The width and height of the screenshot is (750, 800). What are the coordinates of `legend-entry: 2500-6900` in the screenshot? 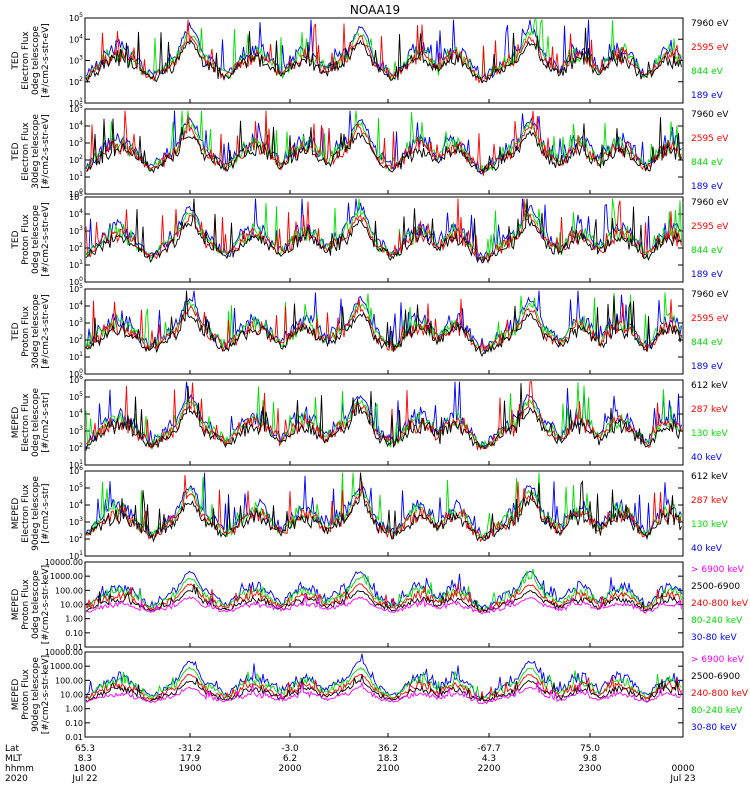 It's located at (715, 677).